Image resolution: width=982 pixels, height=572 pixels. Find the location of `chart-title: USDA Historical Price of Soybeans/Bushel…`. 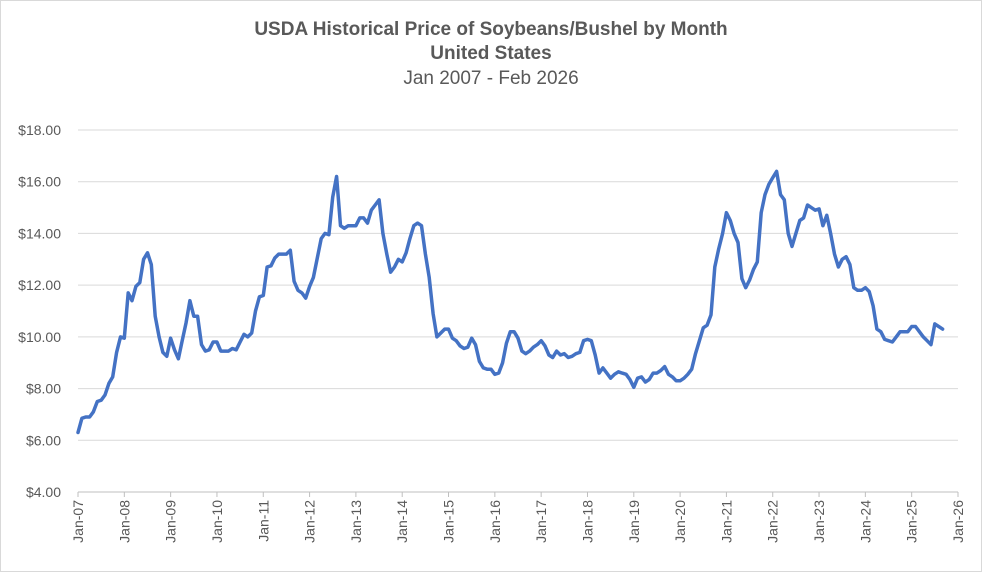

chart-title: USDA Historical Price of Soybeans/Bushel… is located at coordinates (491, 29).